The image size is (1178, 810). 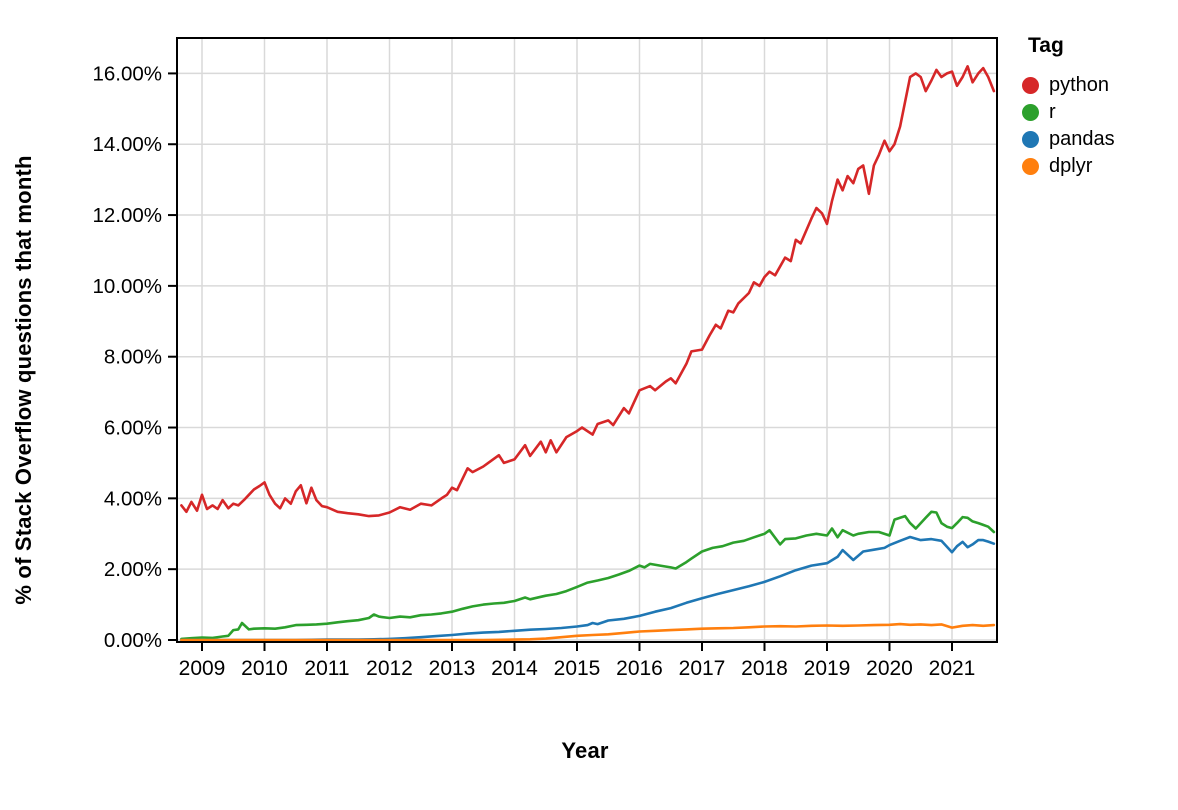 I want to click on legend-label: dplyr, so click(x=1071, y=166).